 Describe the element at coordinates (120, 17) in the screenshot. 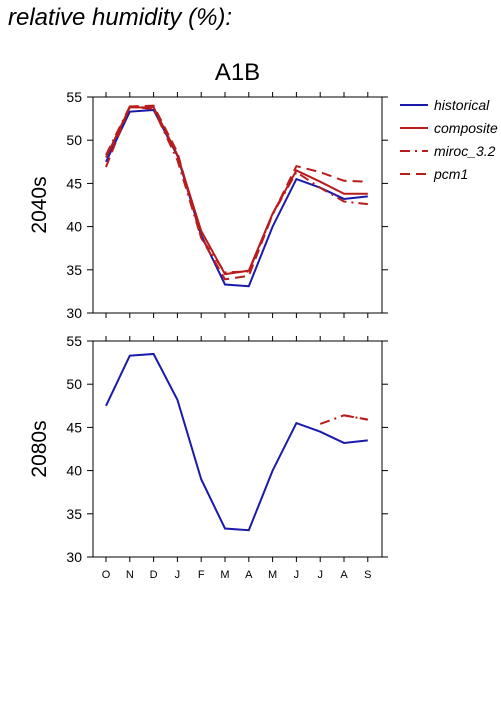

I see `page-title: relative humidity (%):` at that location.